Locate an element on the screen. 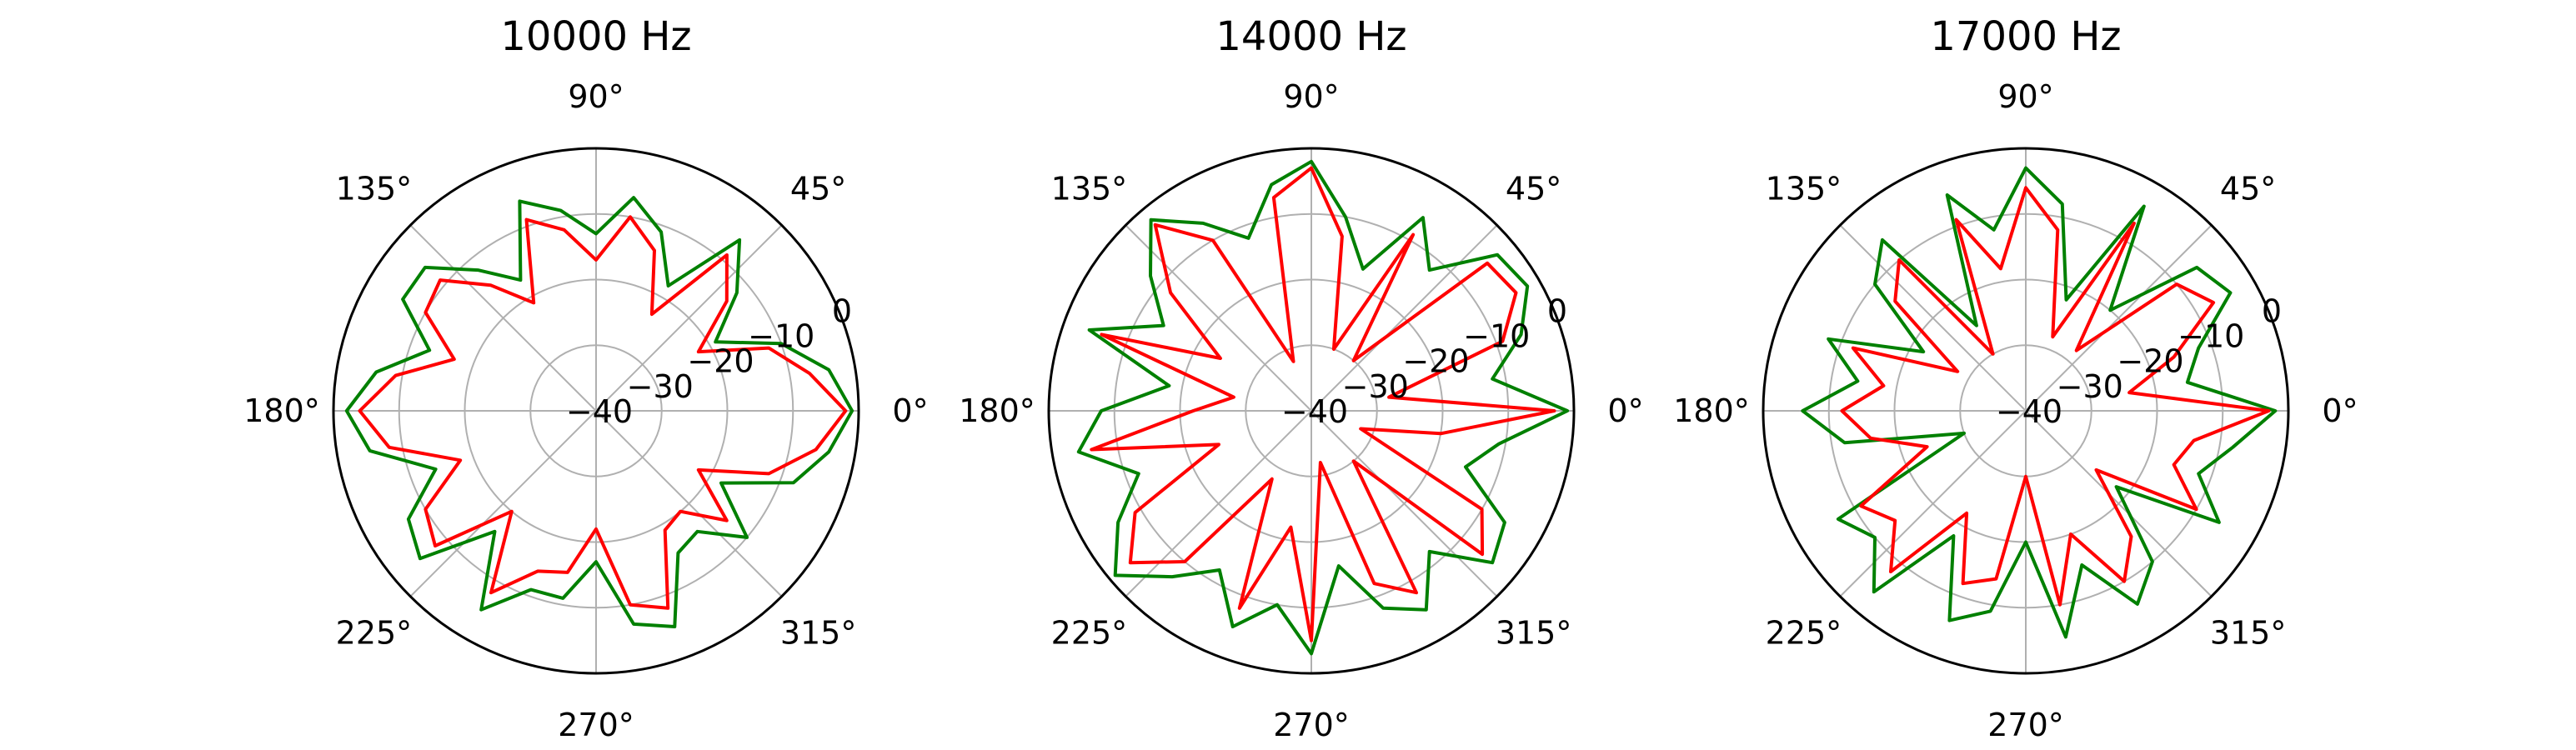 Image resolution: width=2576 pixels, height=750 pixels. chart-title: 17000 Hz is located at coordinates (2025, 36).